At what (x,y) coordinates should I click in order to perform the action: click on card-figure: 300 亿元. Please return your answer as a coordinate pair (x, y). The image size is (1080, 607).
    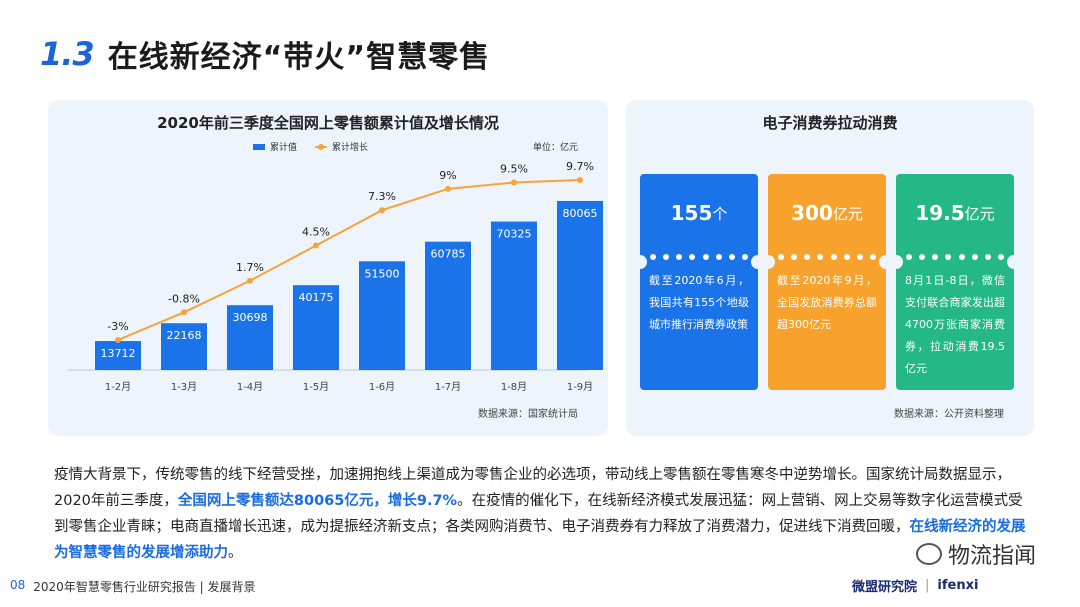
    Looking at the image, I should click on (827, 213).